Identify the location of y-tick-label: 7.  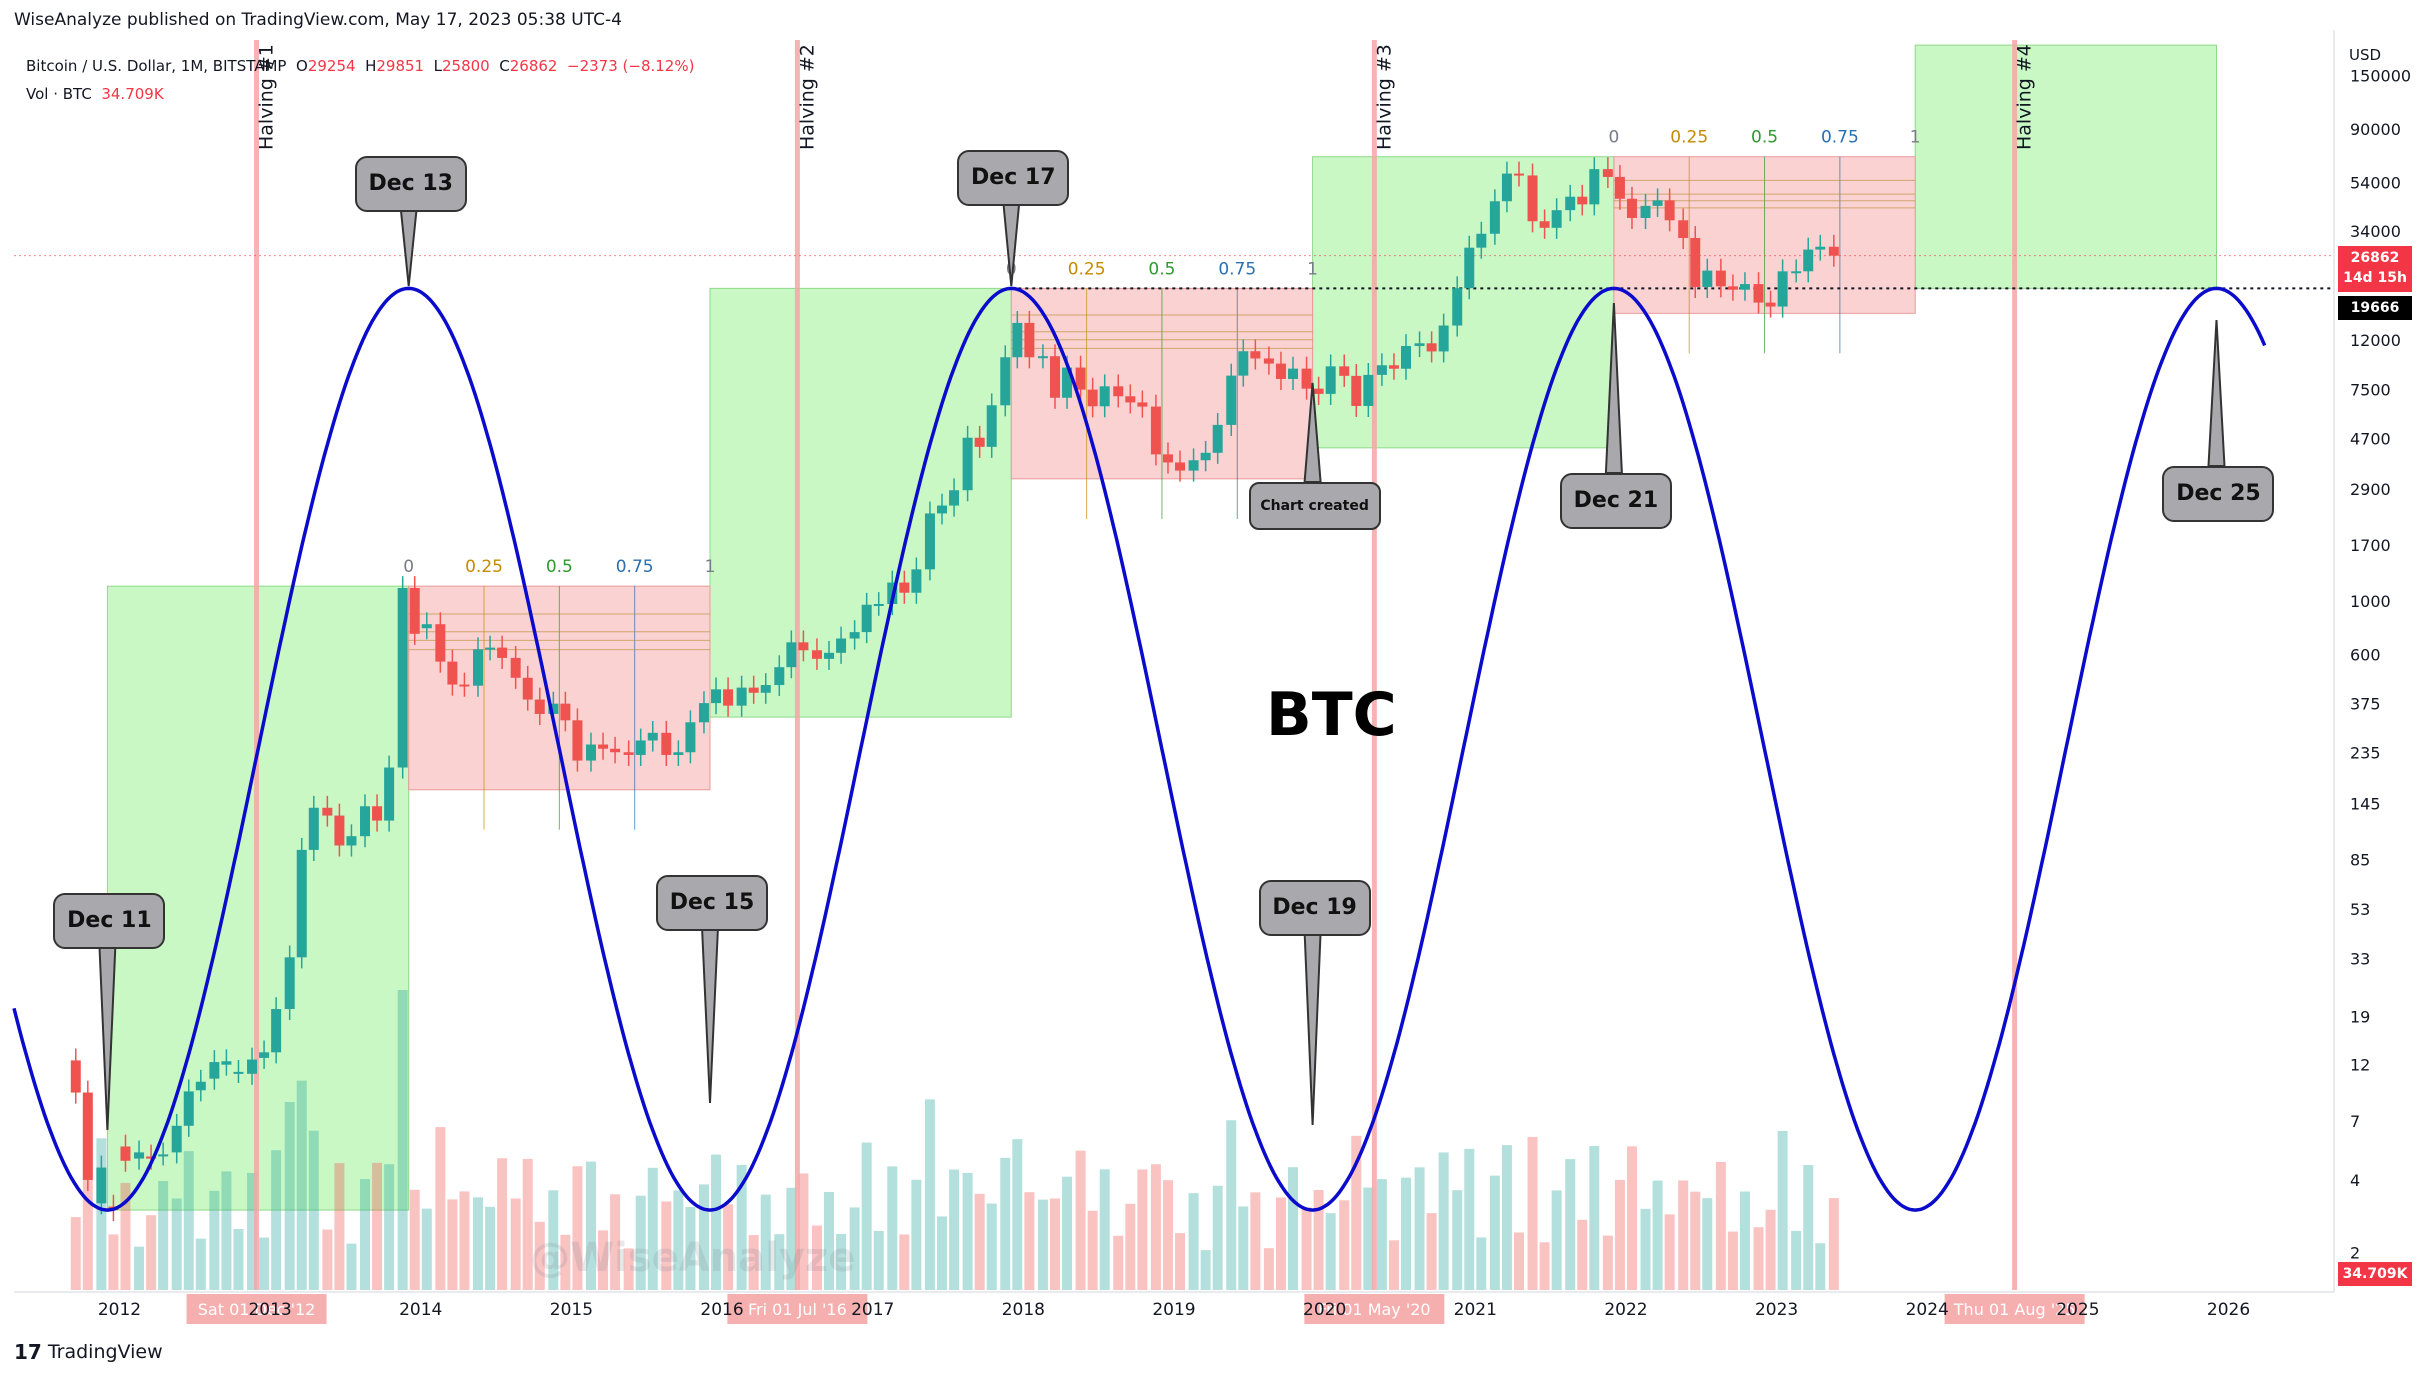
(2355, 1121).